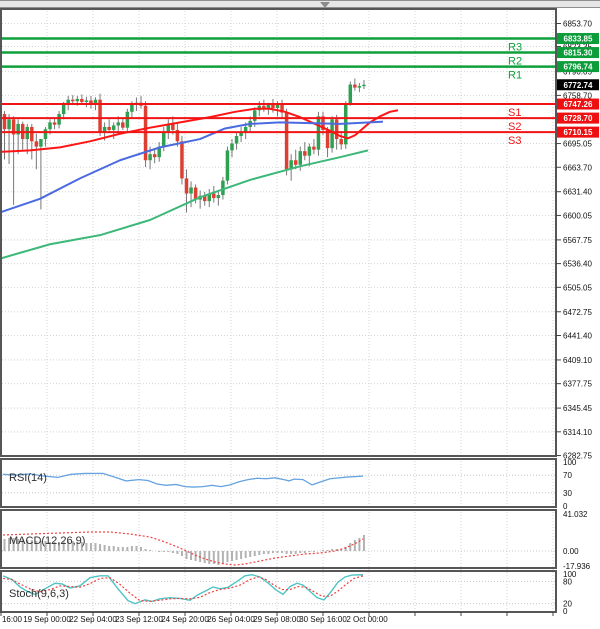 Image resolution: width=600 pixels, height=629 pixels. What do you see at coordinates (300, 4) in the screenshot?
I see `chart-scrollbar` at bounding box center [300, 4].